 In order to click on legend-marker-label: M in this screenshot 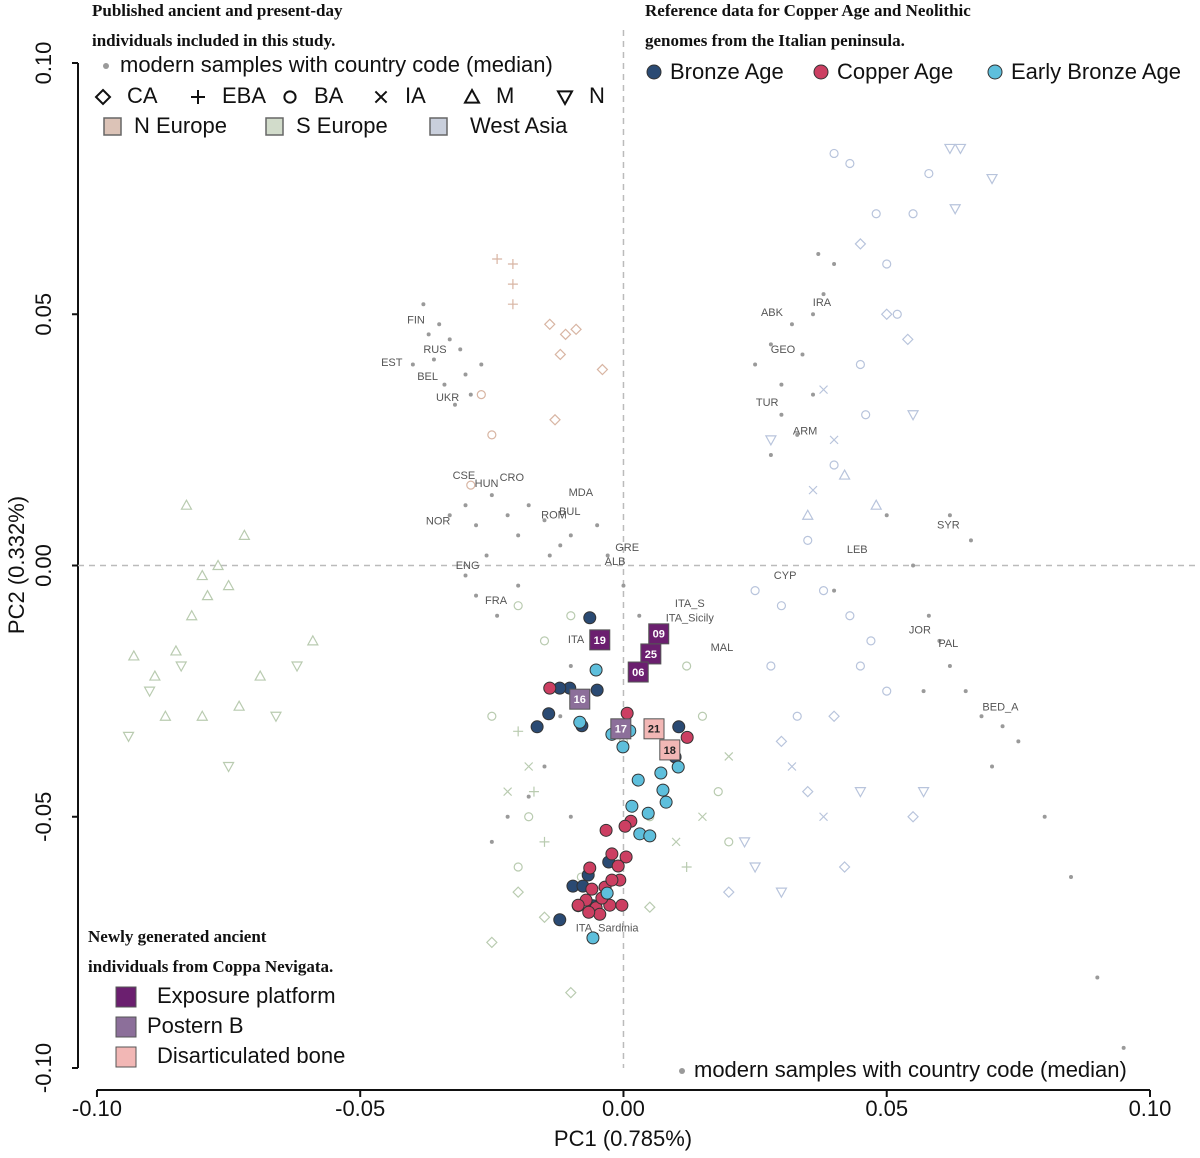, I will do `click(505, 95)`.